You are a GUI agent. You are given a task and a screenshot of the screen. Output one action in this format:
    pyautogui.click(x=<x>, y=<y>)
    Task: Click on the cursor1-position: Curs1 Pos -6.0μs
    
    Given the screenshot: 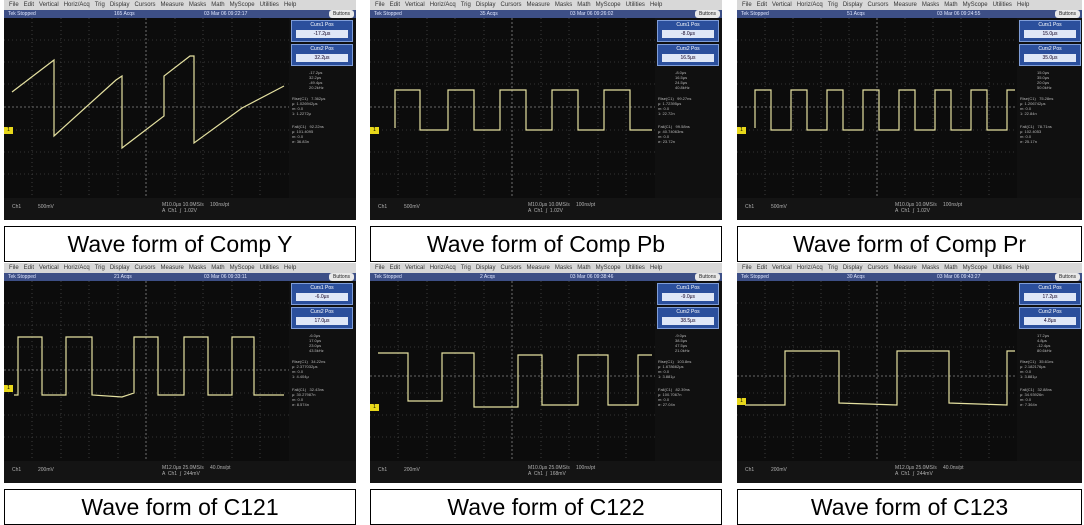 What is the action you would take?
    pyautogui.click(x=322, y=294)
    